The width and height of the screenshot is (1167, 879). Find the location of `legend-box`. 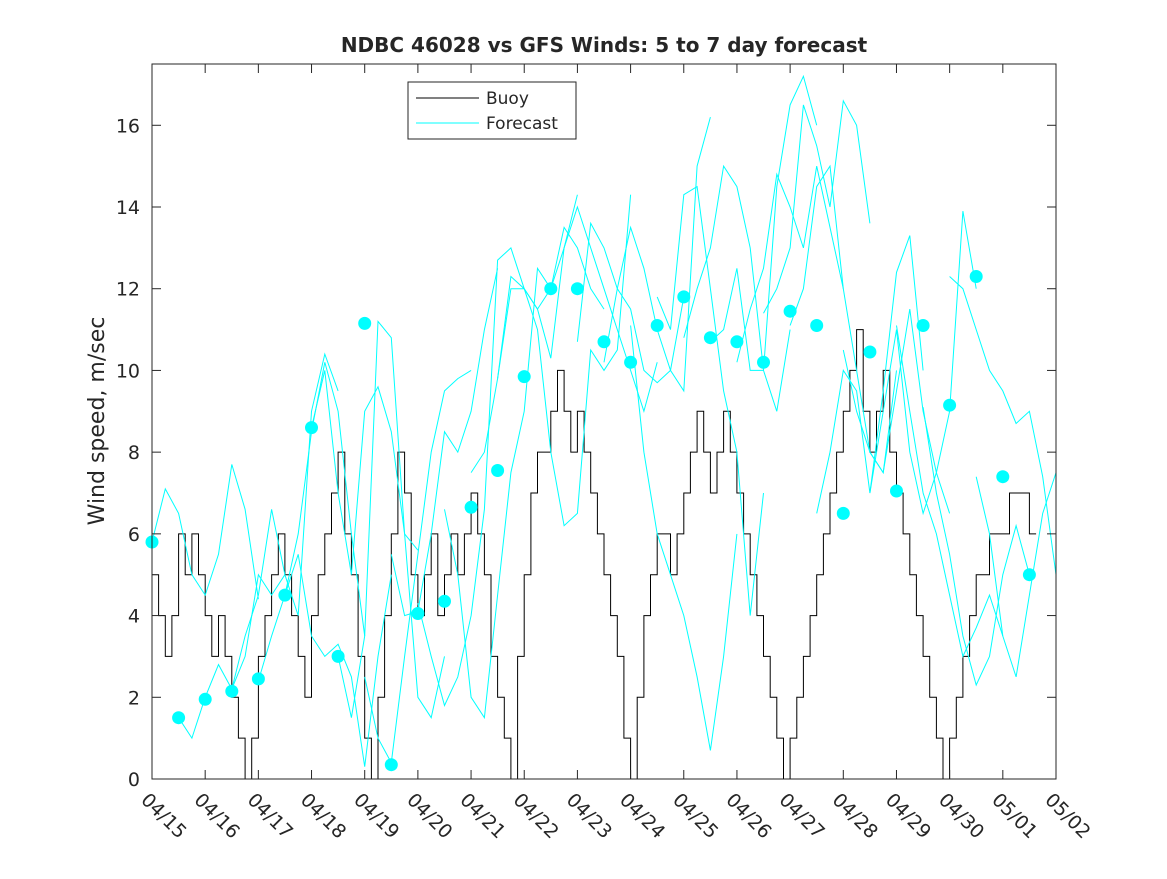

legend-box is located at coordinates (492, 110).